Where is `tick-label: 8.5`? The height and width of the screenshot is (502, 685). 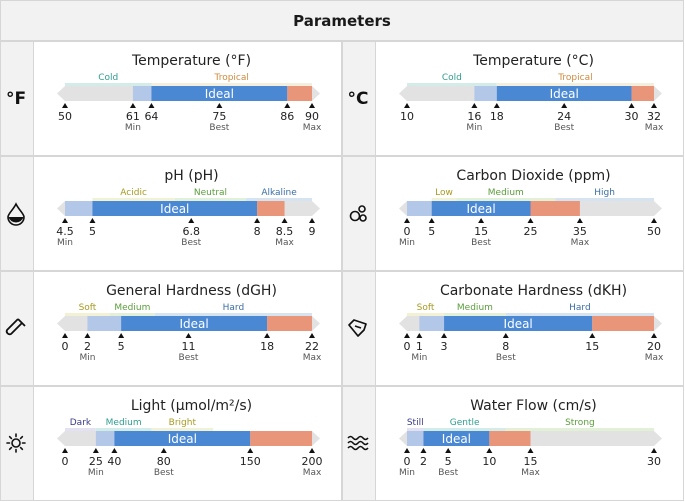
tick-label: 8.5 is located at coordinates (285, 231).